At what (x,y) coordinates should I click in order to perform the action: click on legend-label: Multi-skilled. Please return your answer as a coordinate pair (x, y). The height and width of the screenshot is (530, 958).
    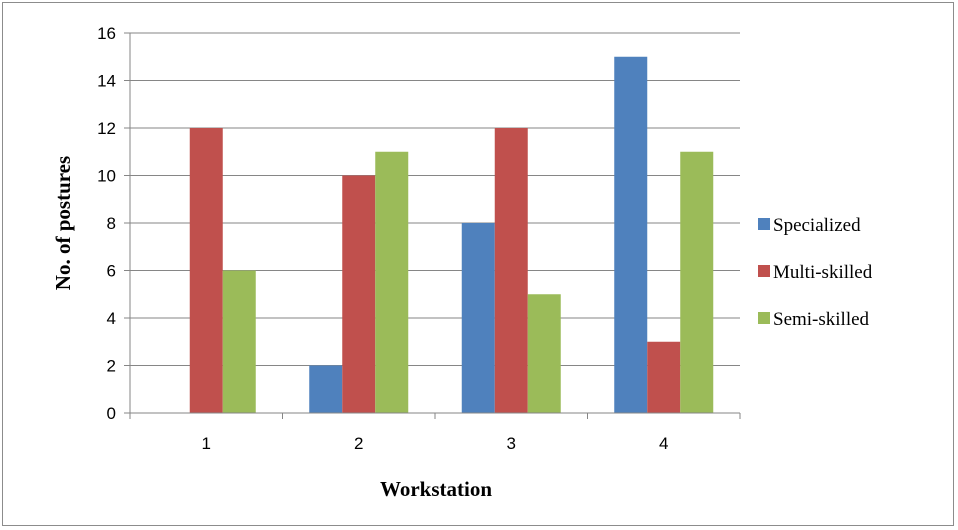
    Looking at the image, I should click on (823, 272).